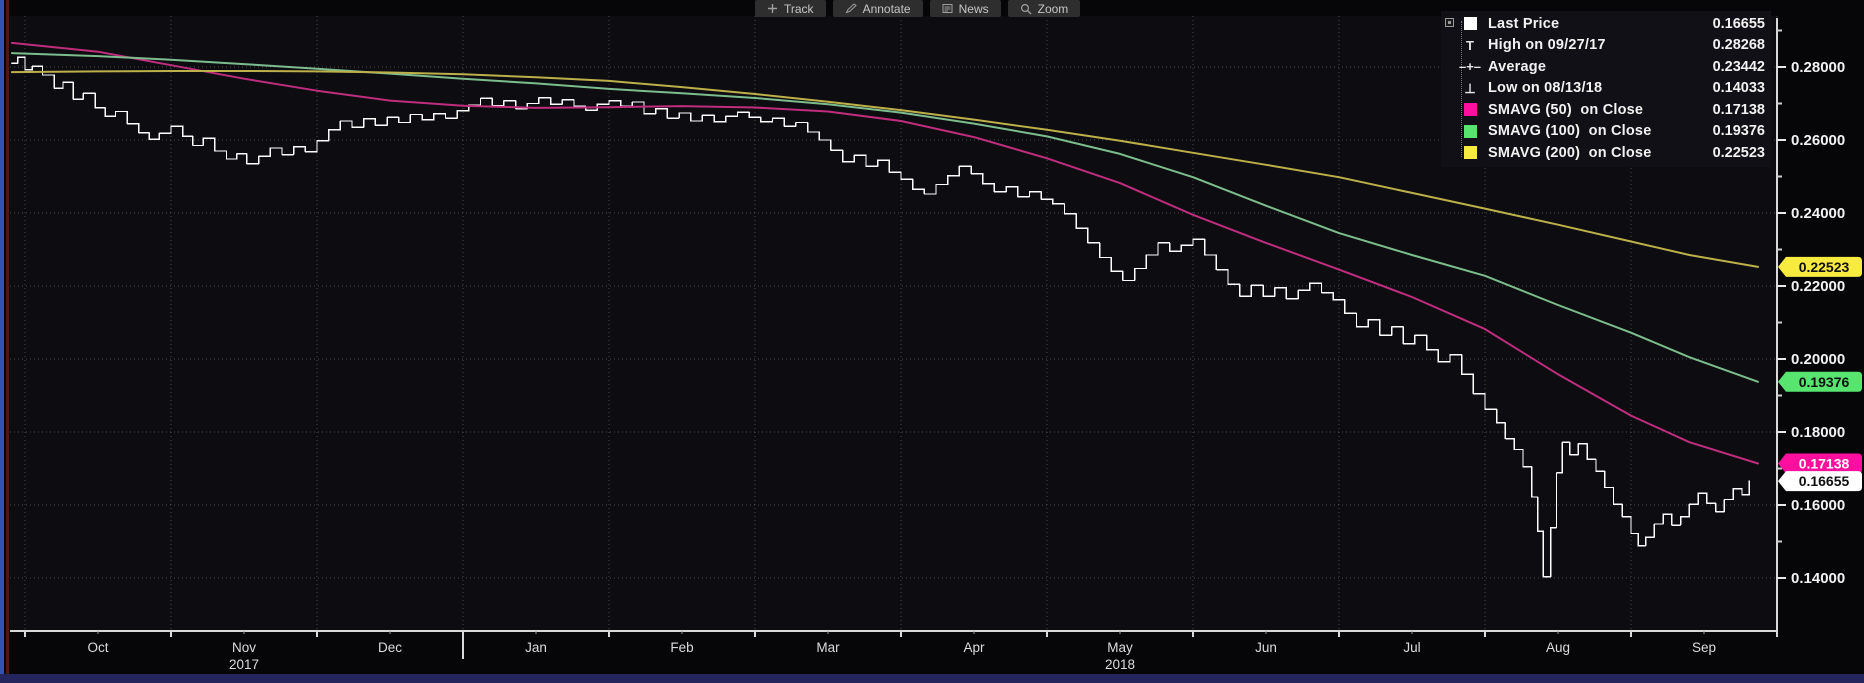  I want to click on zoom-button-label: Zoom, so click(1053, 8).